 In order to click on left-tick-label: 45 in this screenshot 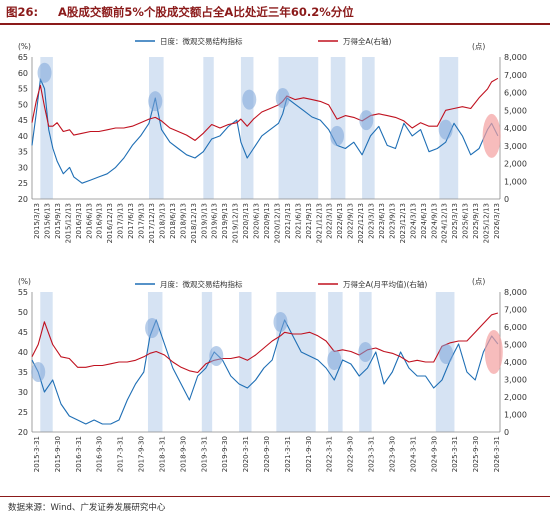, I will do `click(23, 120)`.